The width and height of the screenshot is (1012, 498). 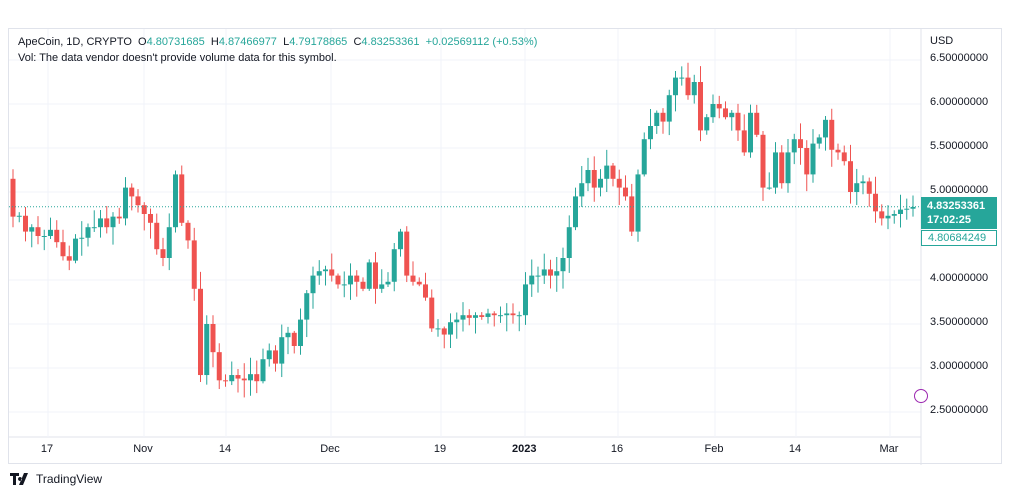 I want to click on bar-countdown: 17:02:25, so click(x=949, y=220).